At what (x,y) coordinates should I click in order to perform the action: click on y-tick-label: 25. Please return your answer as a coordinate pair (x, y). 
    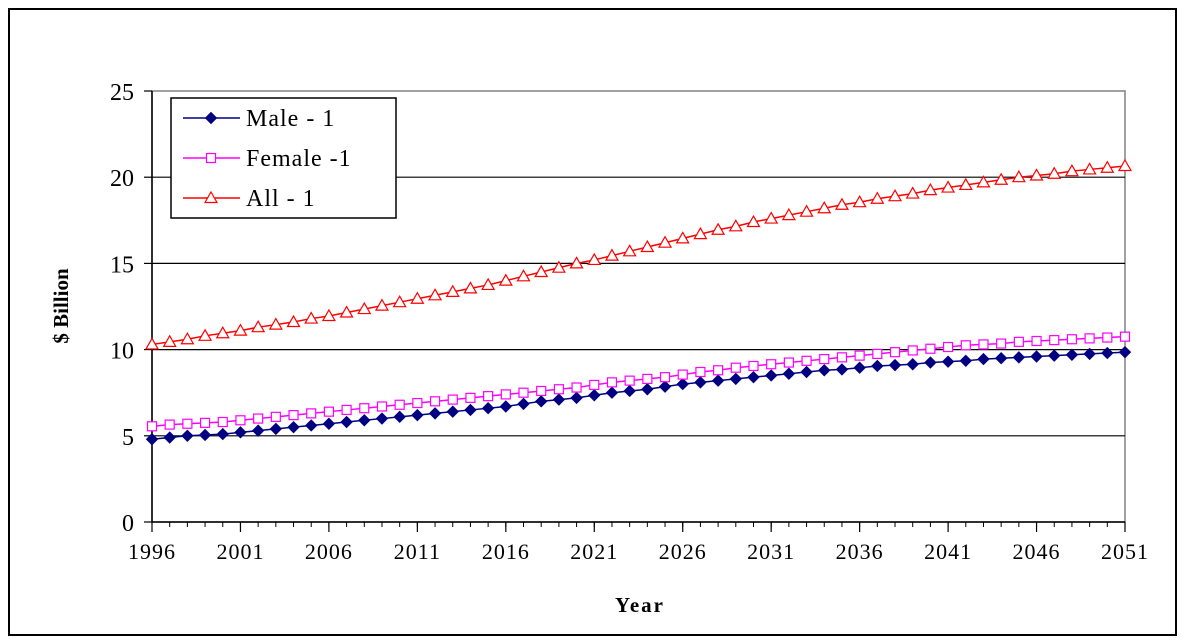
    Looking at the image, I should click on (122, 93).